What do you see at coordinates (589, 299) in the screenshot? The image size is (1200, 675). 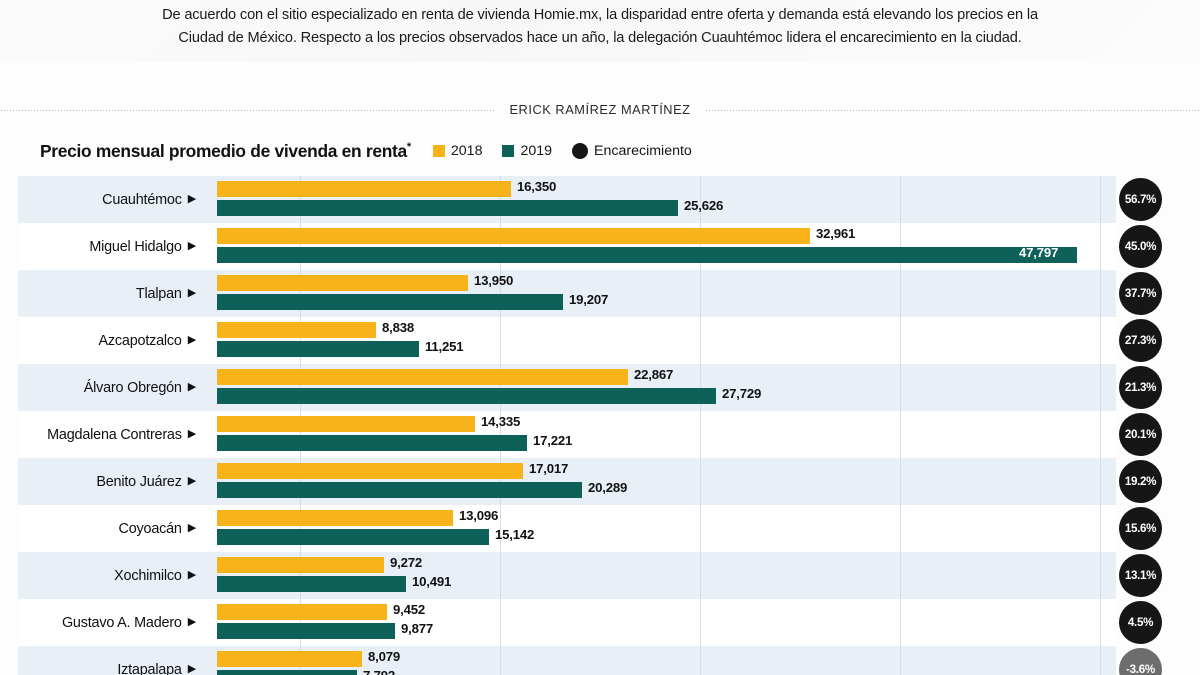 I see `bar-value-label: 19,207` at bounding box center [589, 299].